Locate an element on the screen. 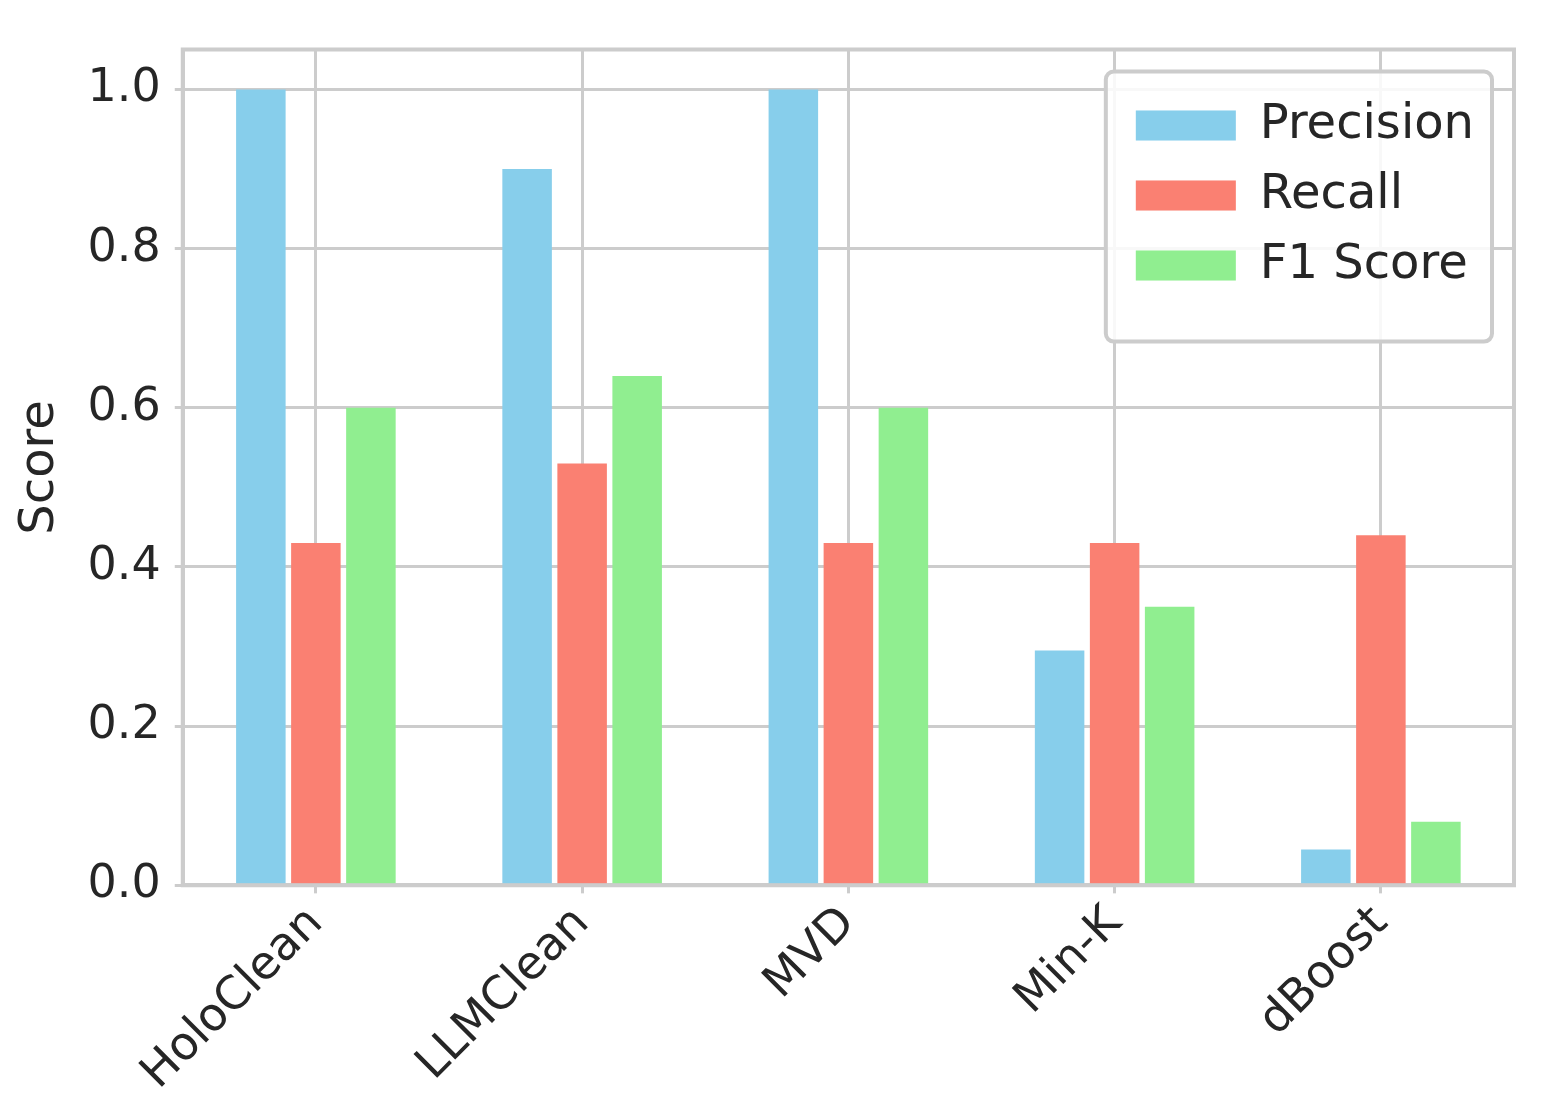 The width and height of the screenshot is (1542, 1112). y-tick-label: 0.0 is located at coordinates (124, 881).